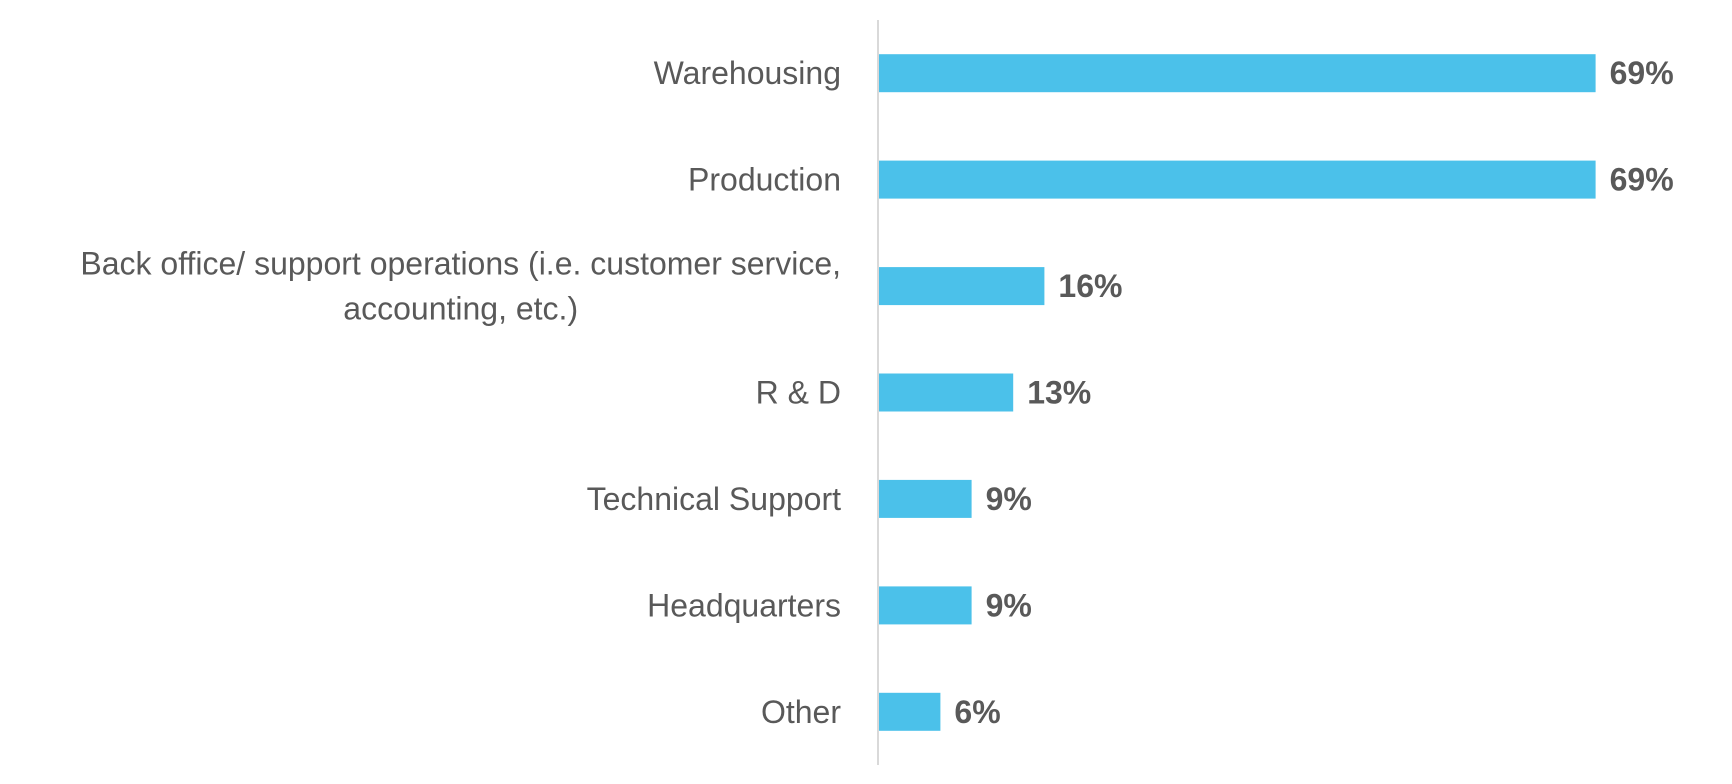 This screenshot has width=1732, height=784. Describe the element at coordinates (925, 605) in the screenshot. I see `bar-headquarters` at that location.